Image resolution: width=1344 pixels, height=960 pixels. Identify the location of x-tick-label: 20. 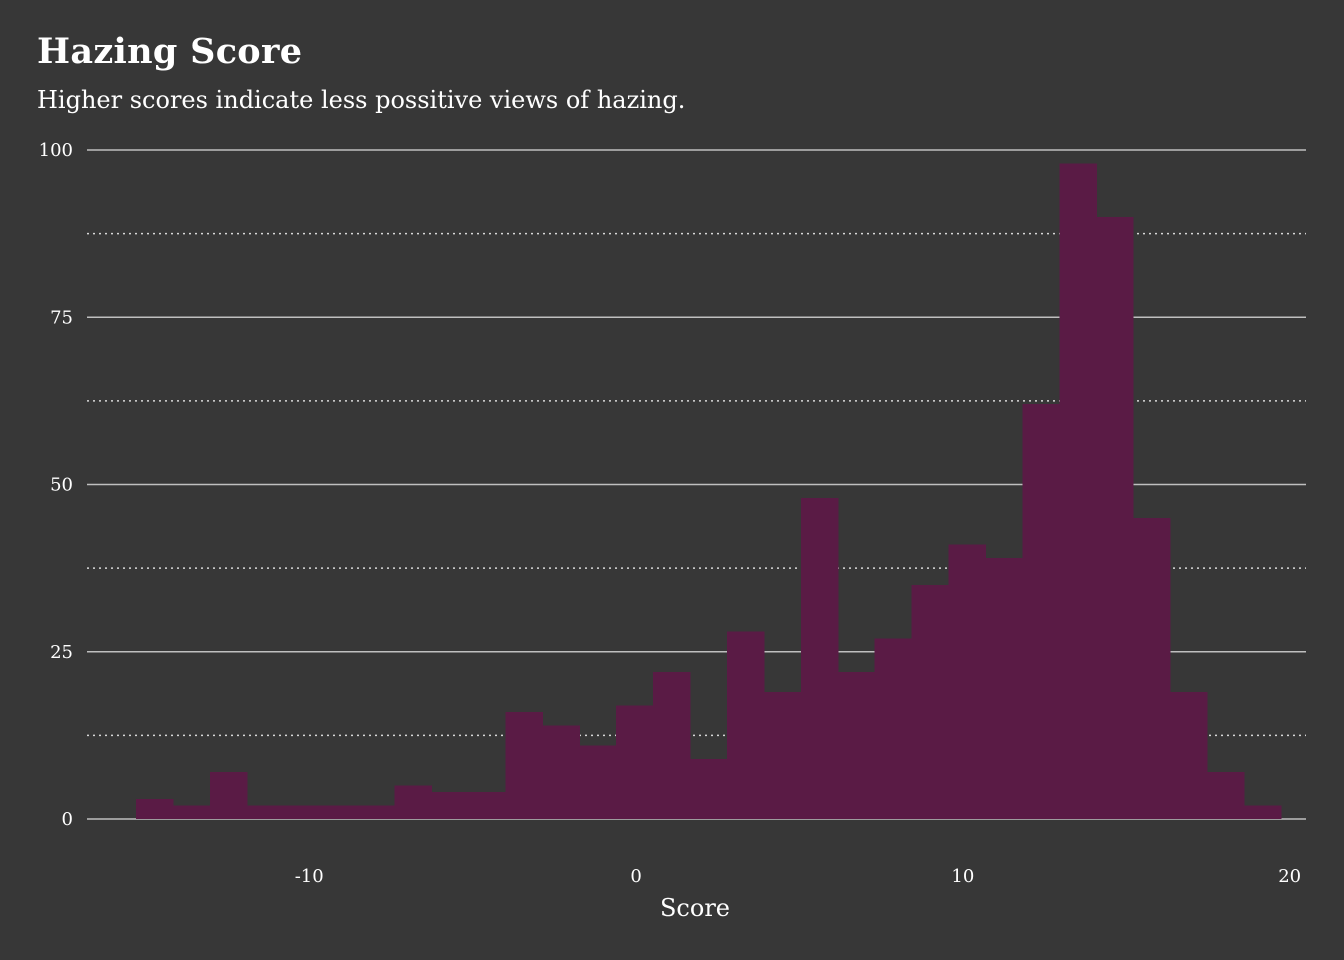
(1289, 876).